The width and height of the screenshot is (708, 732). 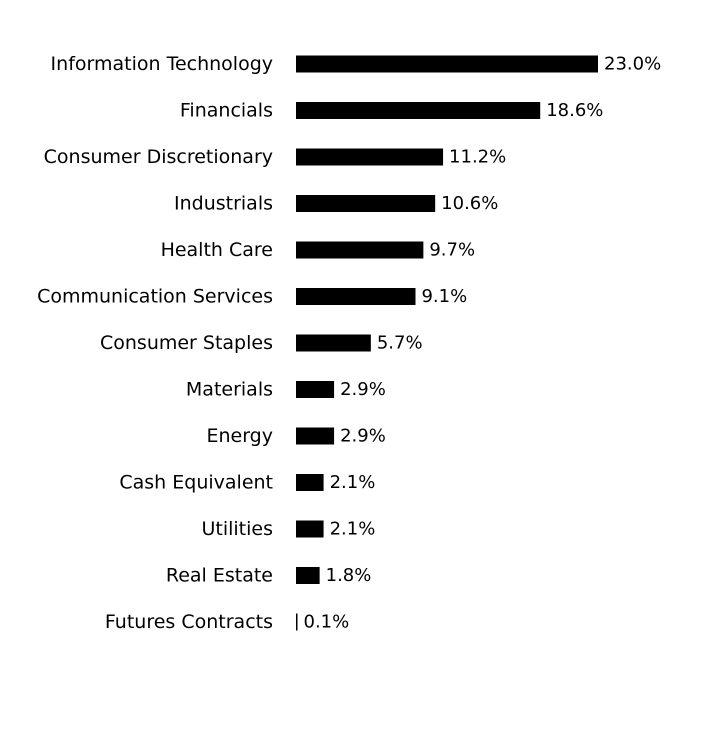 I want to click on value-label: 1.8%, so click(x=349, y=575).